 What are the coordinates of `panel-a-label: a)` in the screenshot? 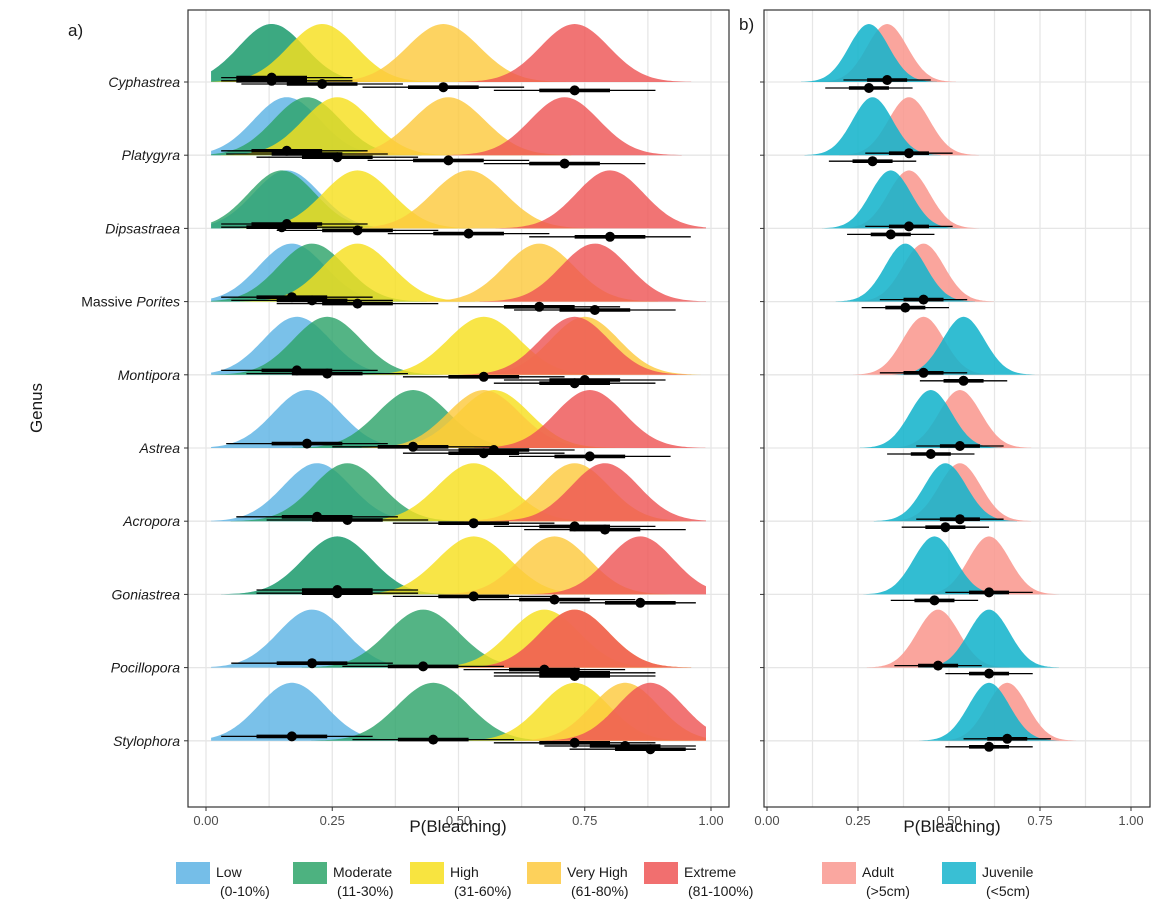 It's located at (75, 30).